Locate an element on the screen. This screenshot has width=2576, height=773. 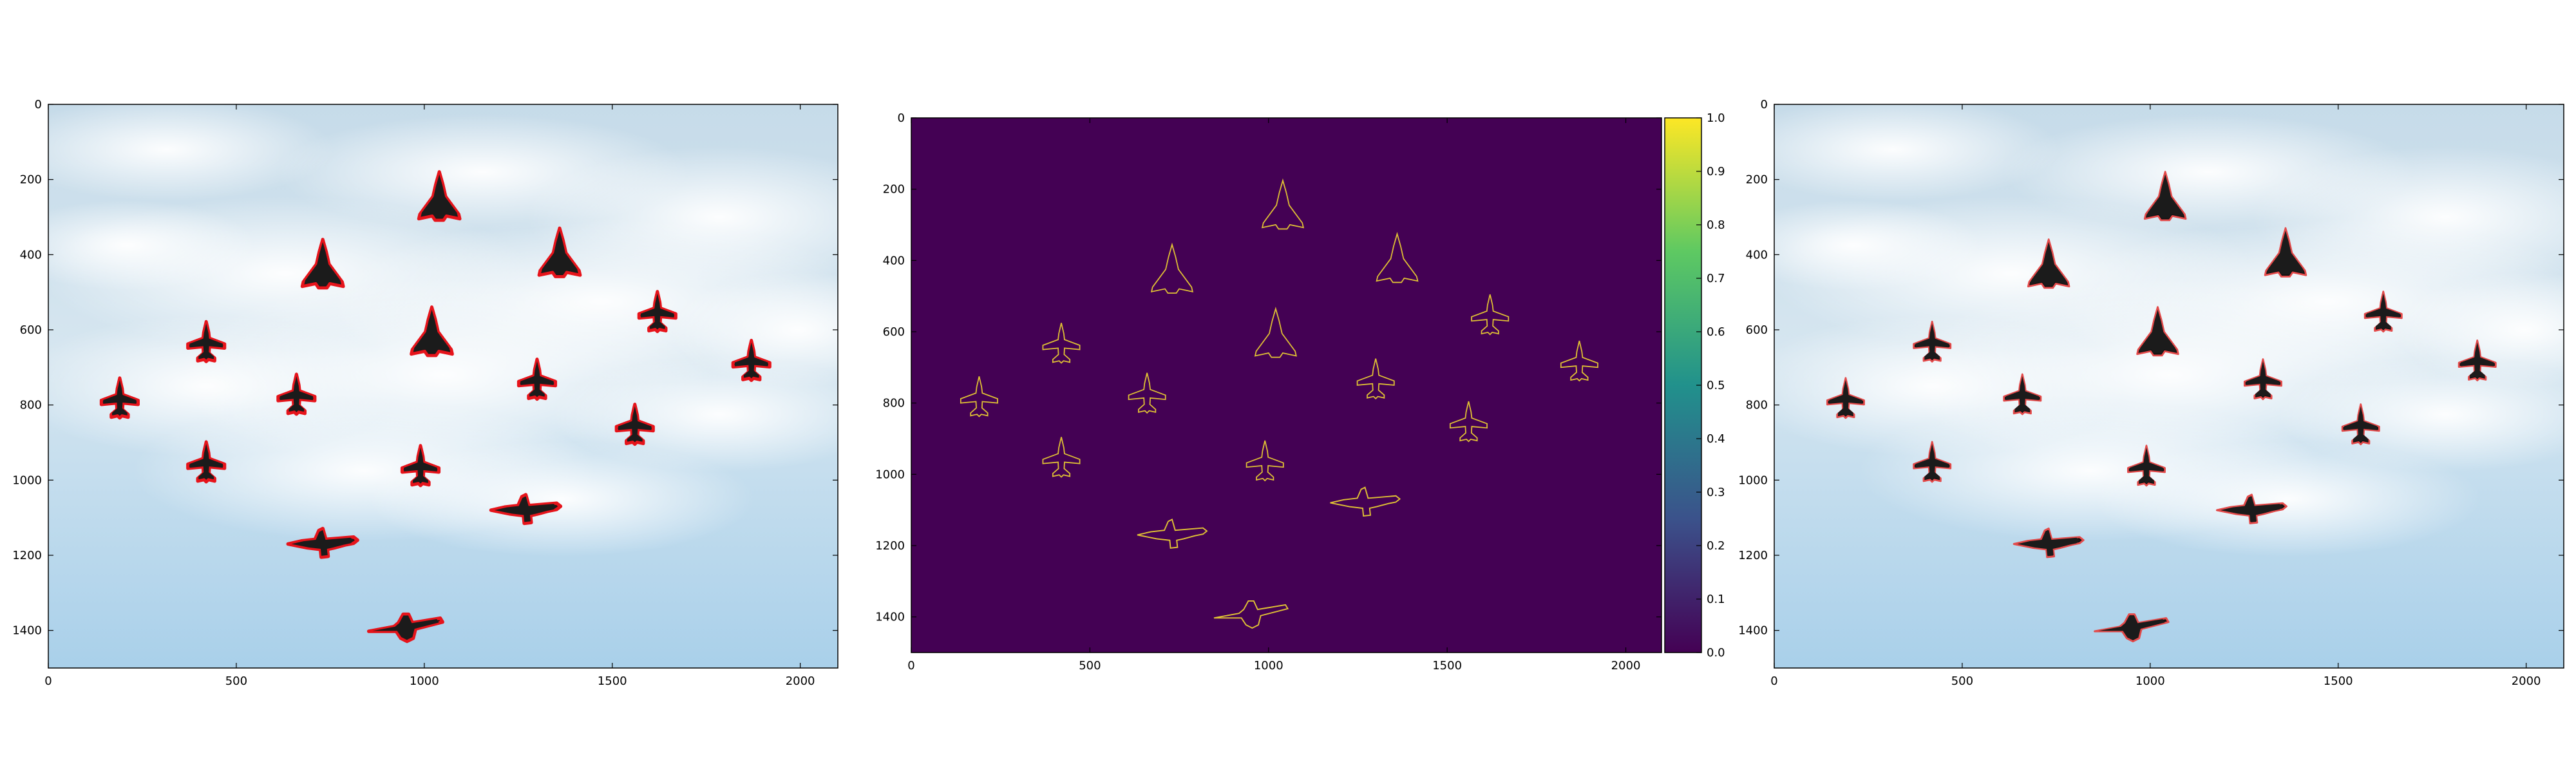
edge-layer is located at coordinates (1279, 403).